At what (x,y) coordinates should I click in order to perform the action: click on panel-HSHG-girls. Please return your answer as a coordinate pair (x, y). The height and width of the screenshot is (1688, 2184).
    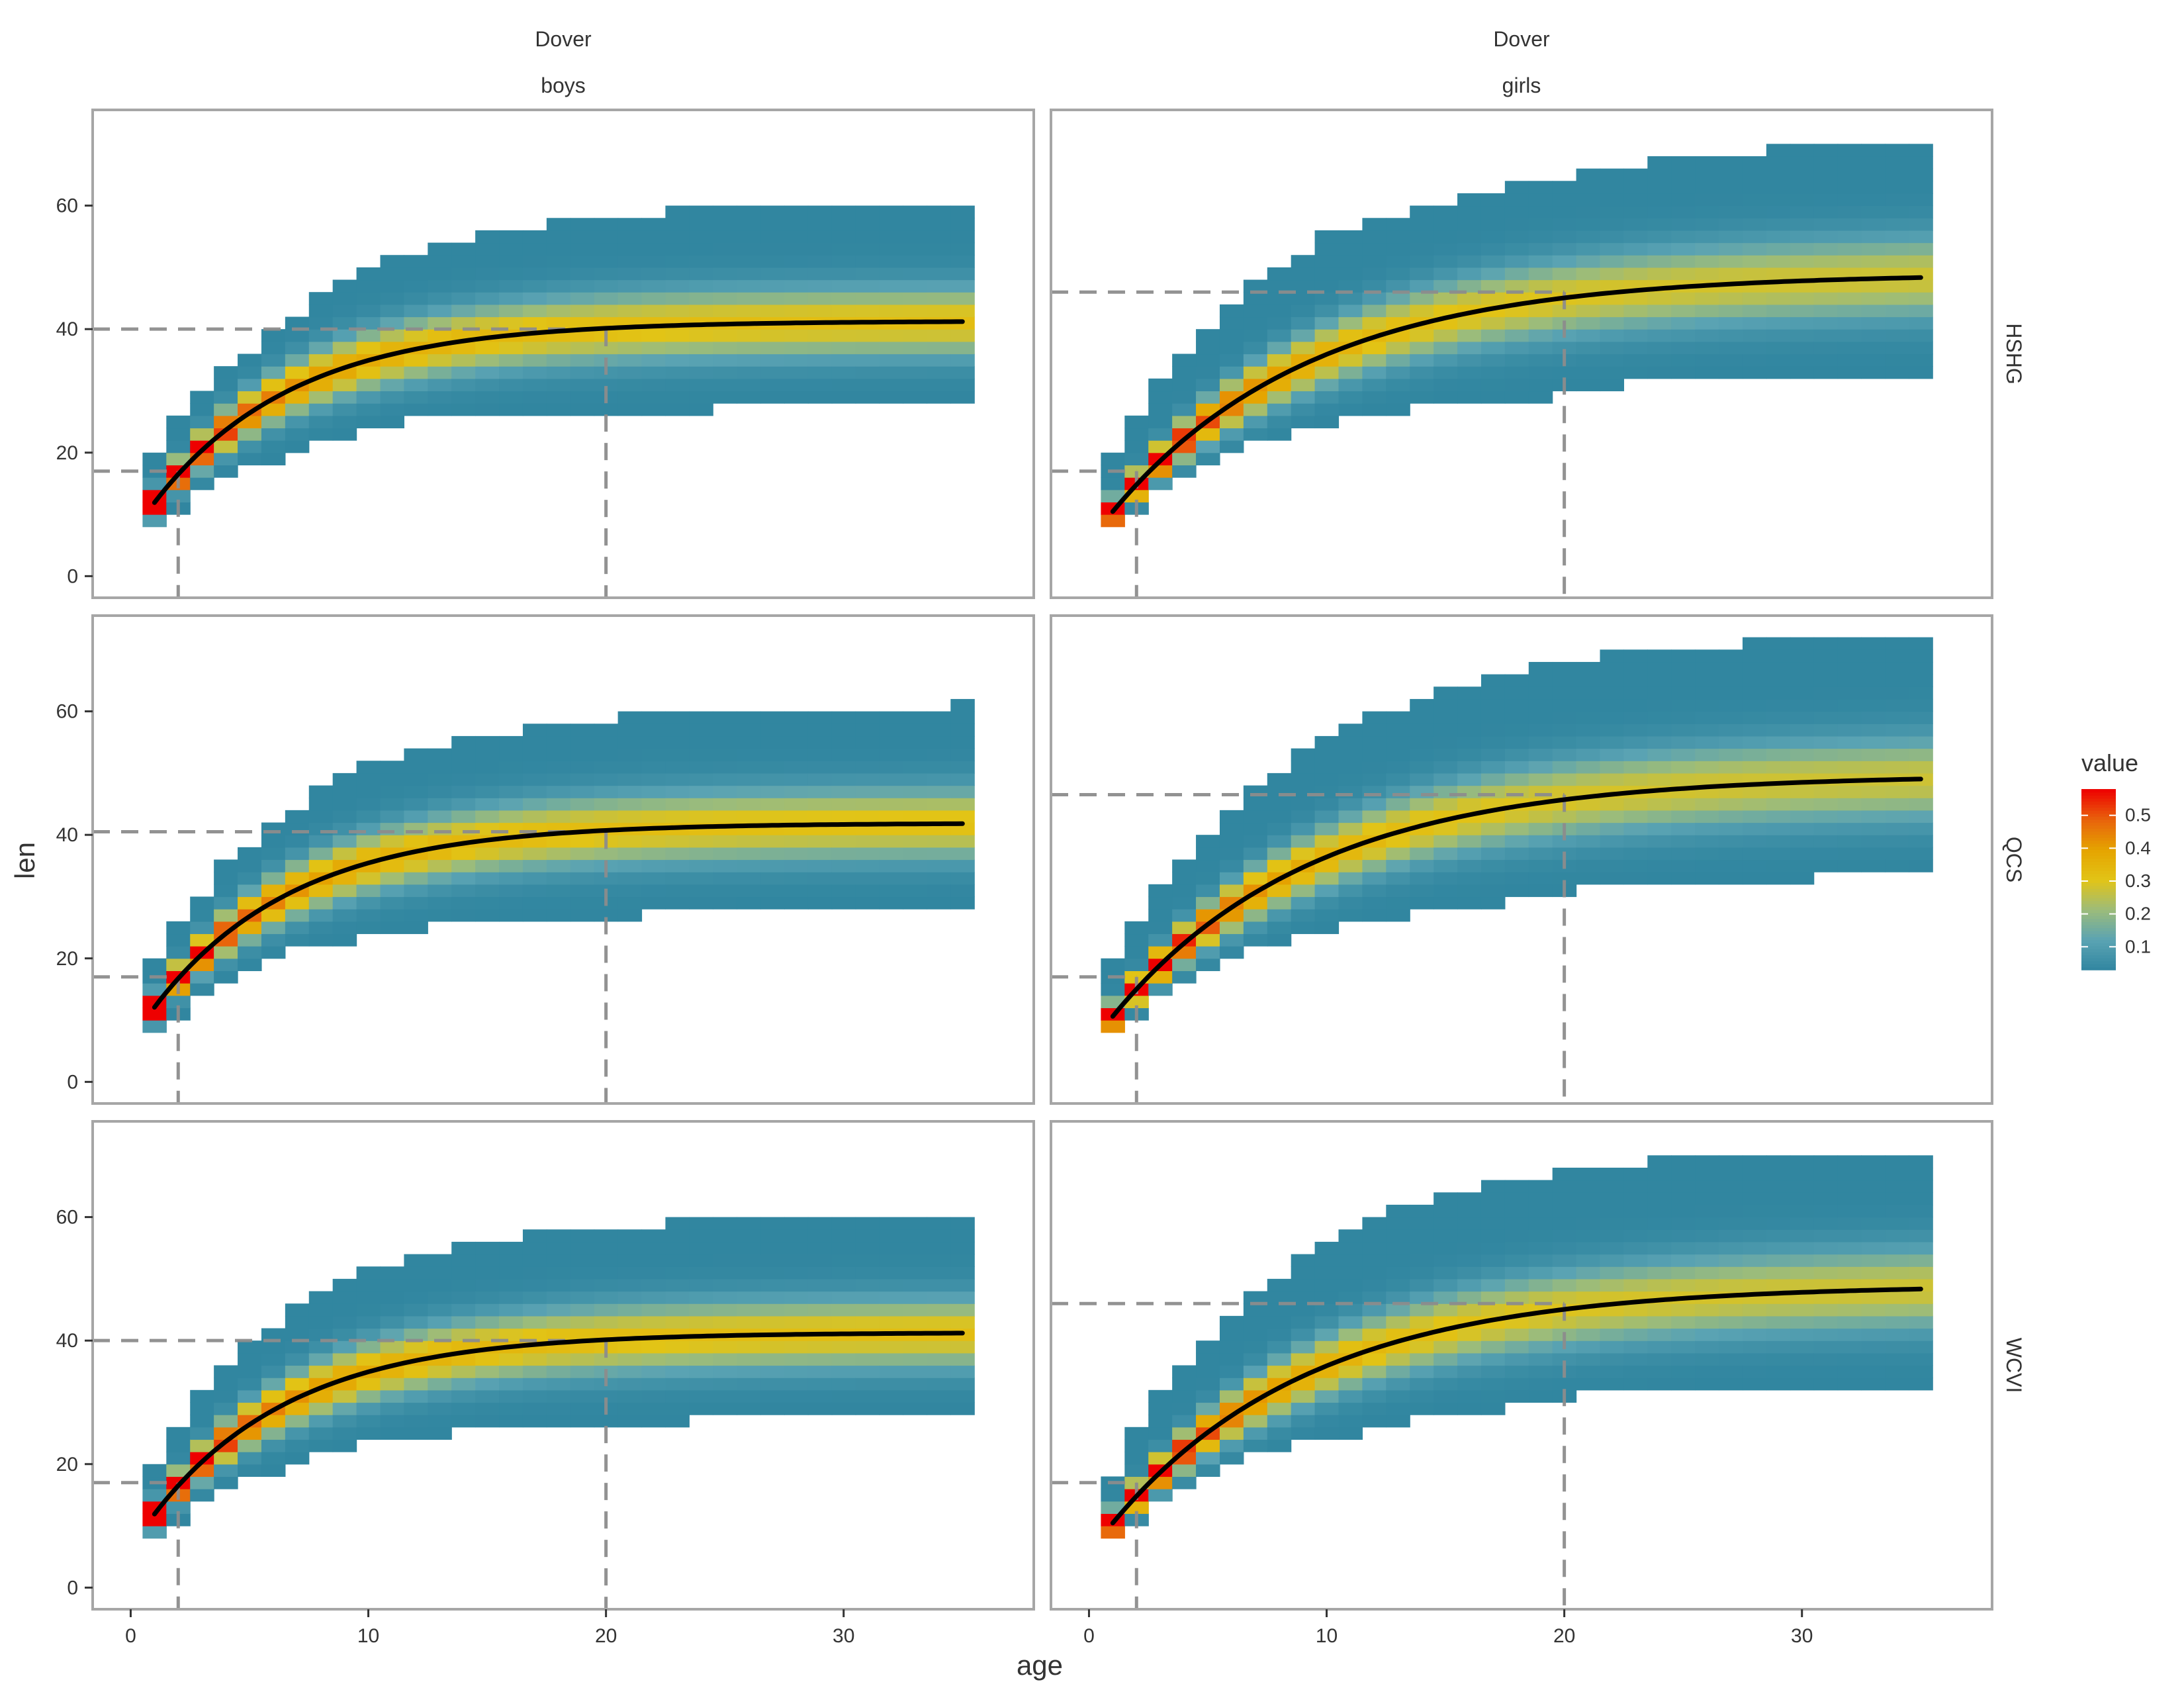
    Looking at the image, I should click on (1521, 354).